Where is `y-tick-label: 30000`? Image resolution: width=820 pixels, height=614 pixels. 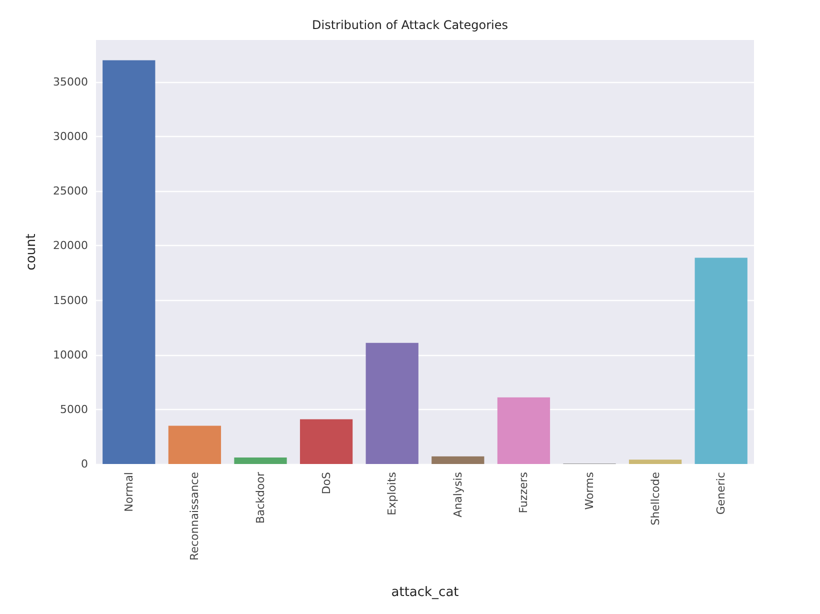 y-tick-label: 30000 is located at coordinates (70, 137).